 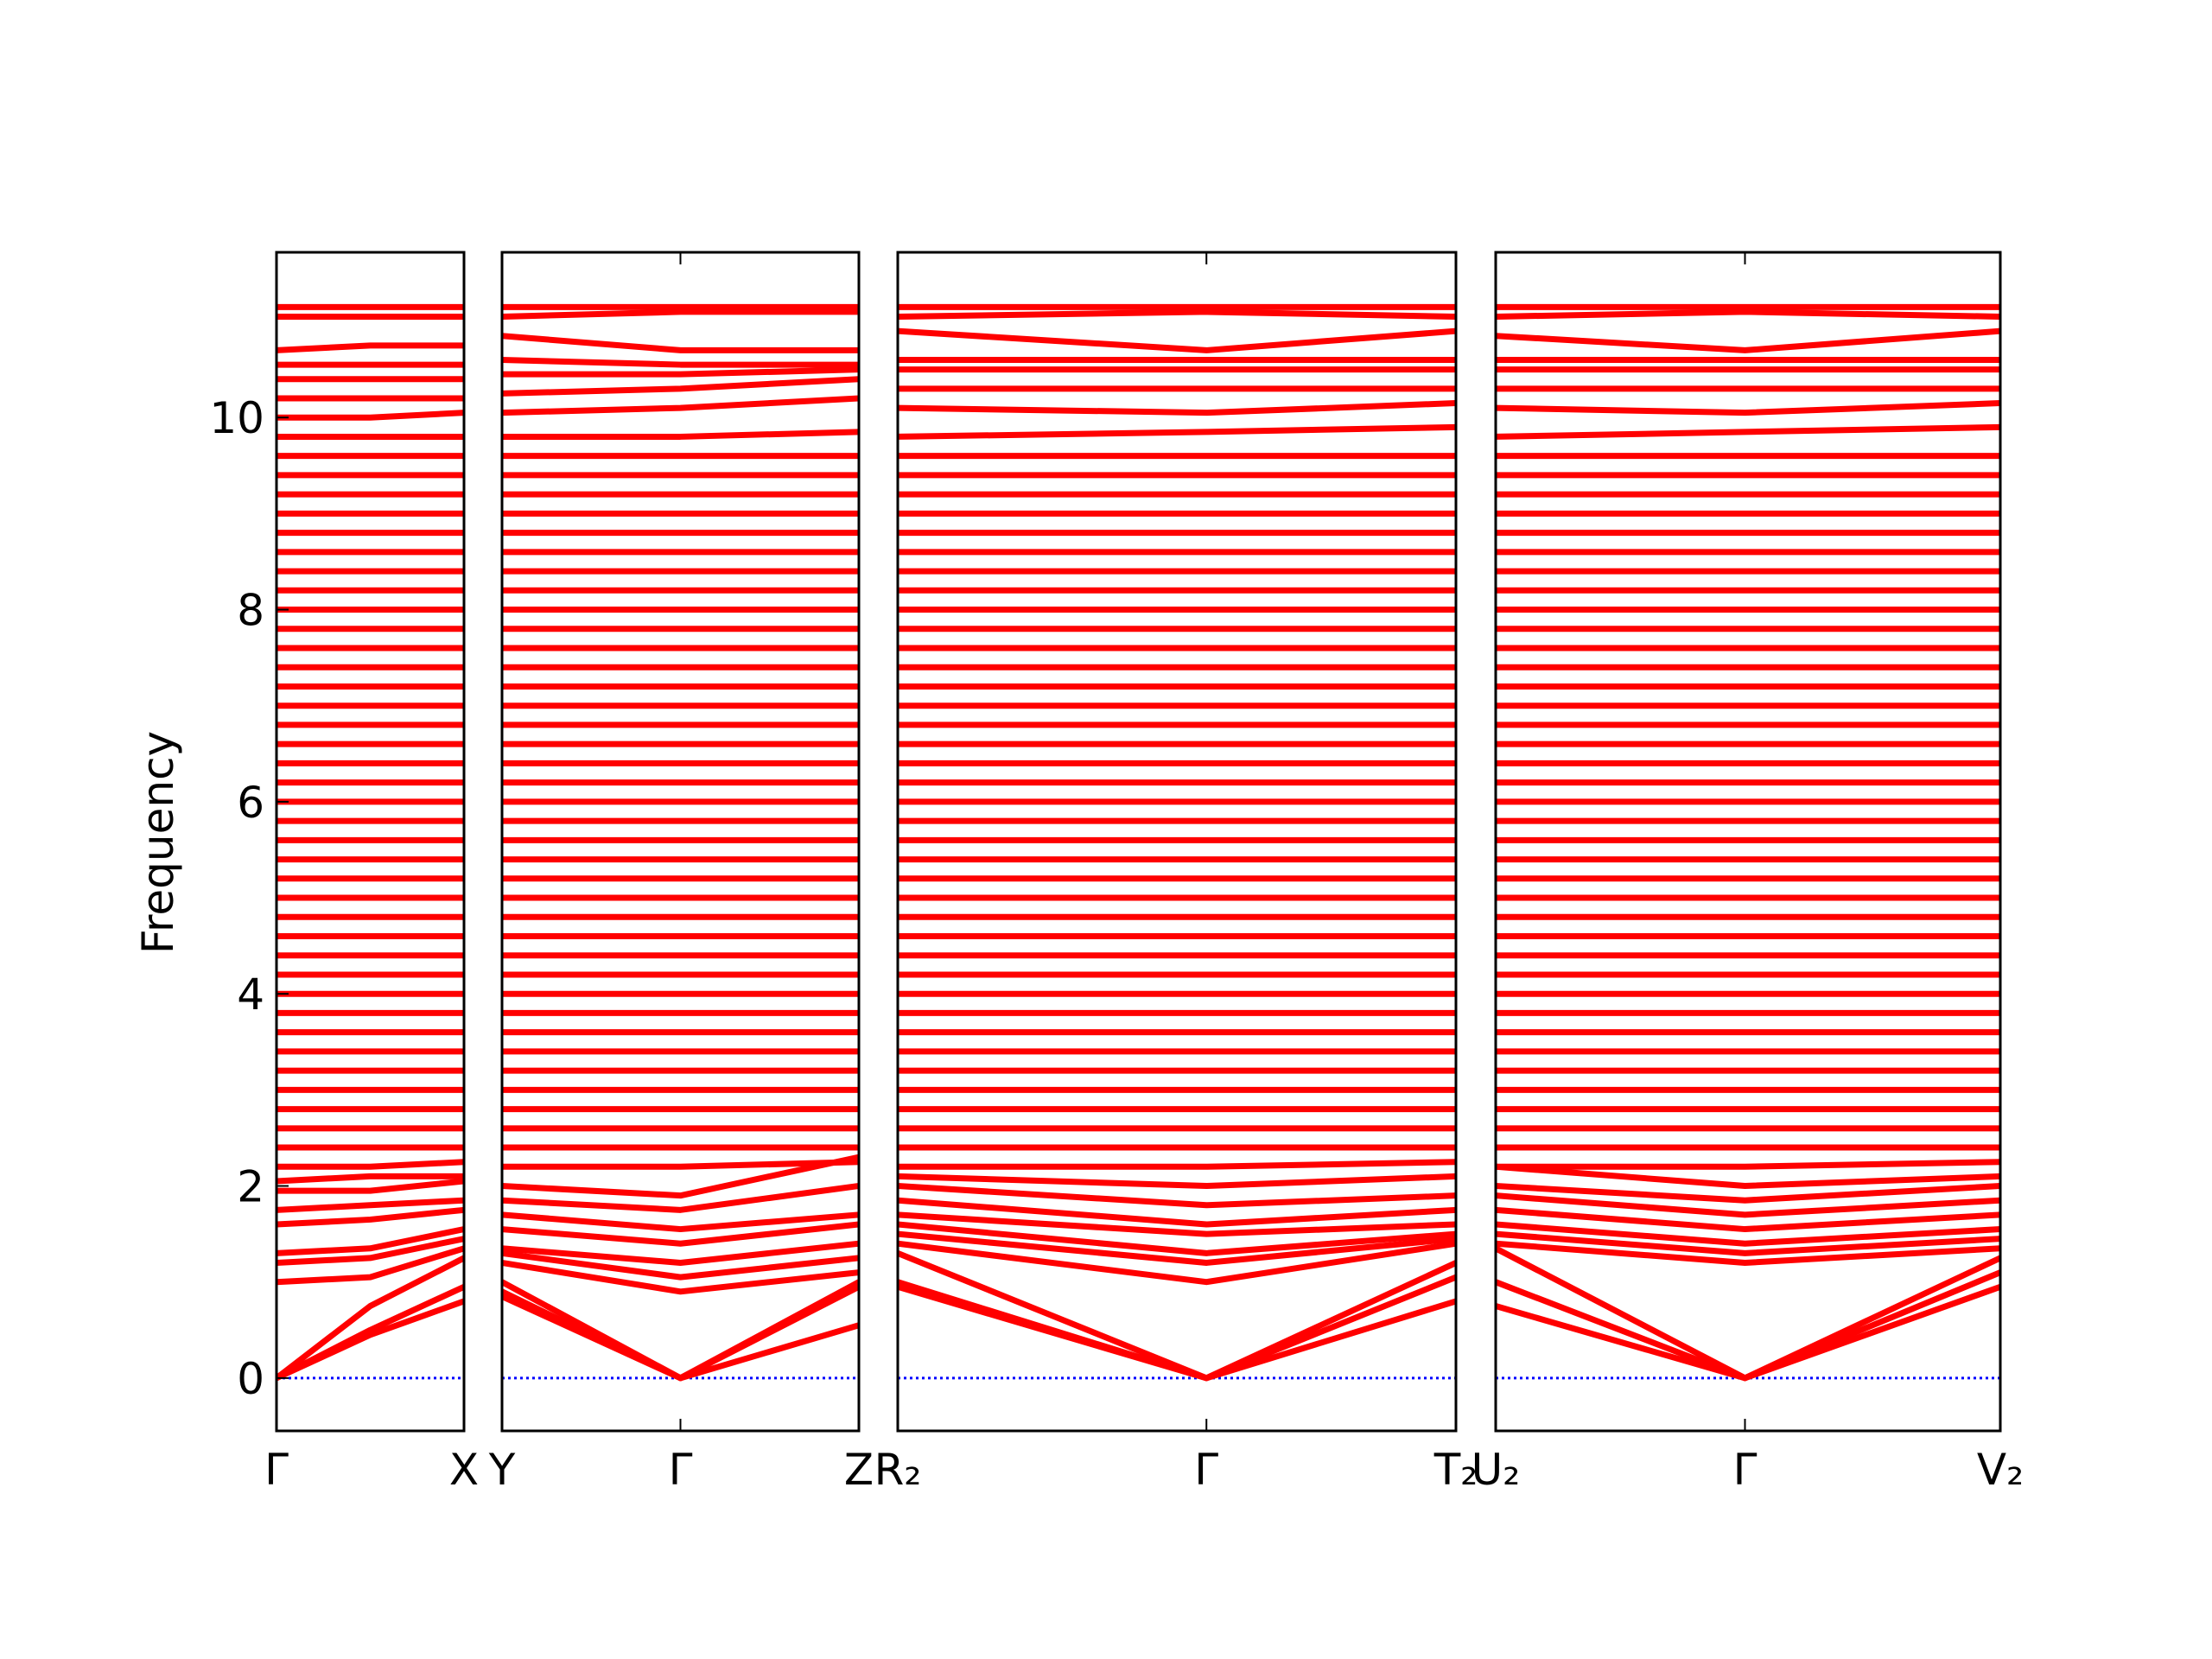 What do you see at coordinates (859, 1470) in the screenshot?
I see `x-tick-label: Z` at bounding box center [859, 1470].